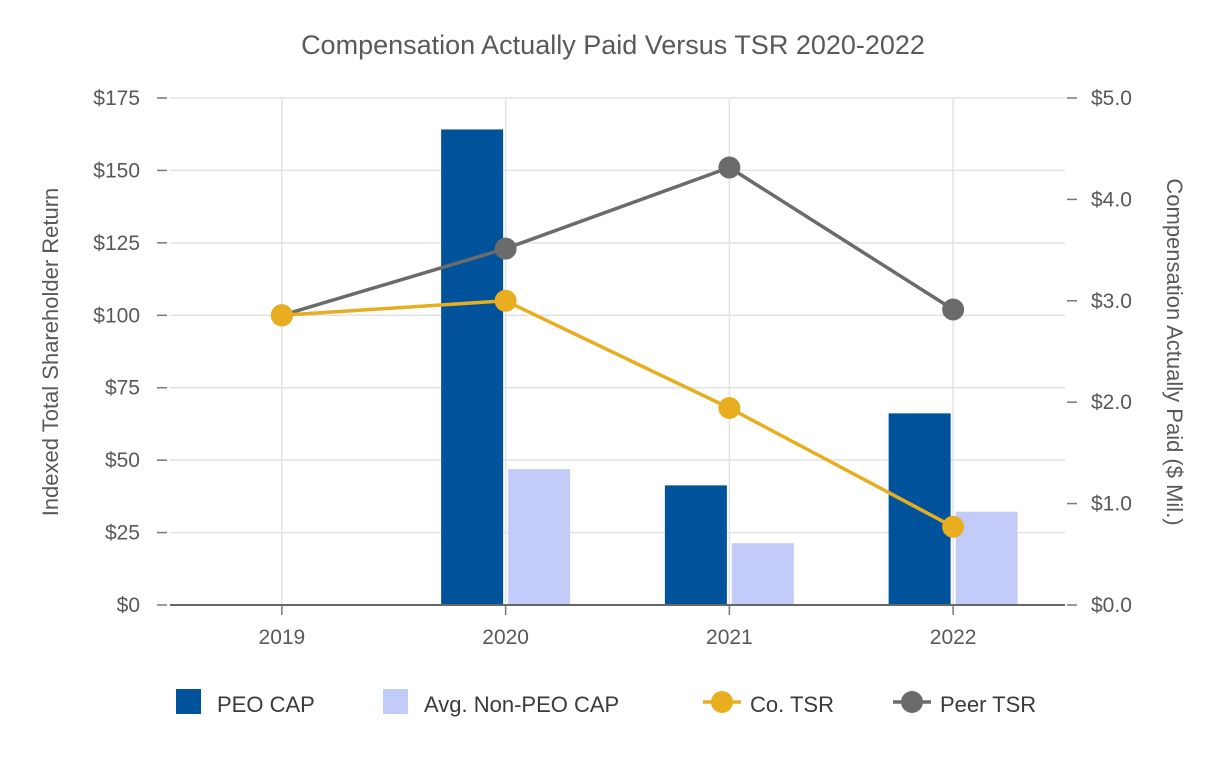 The width and height of the screenshot is (1226, 760). I want to click on point-peer-tsr-2022, so click(953, 309).